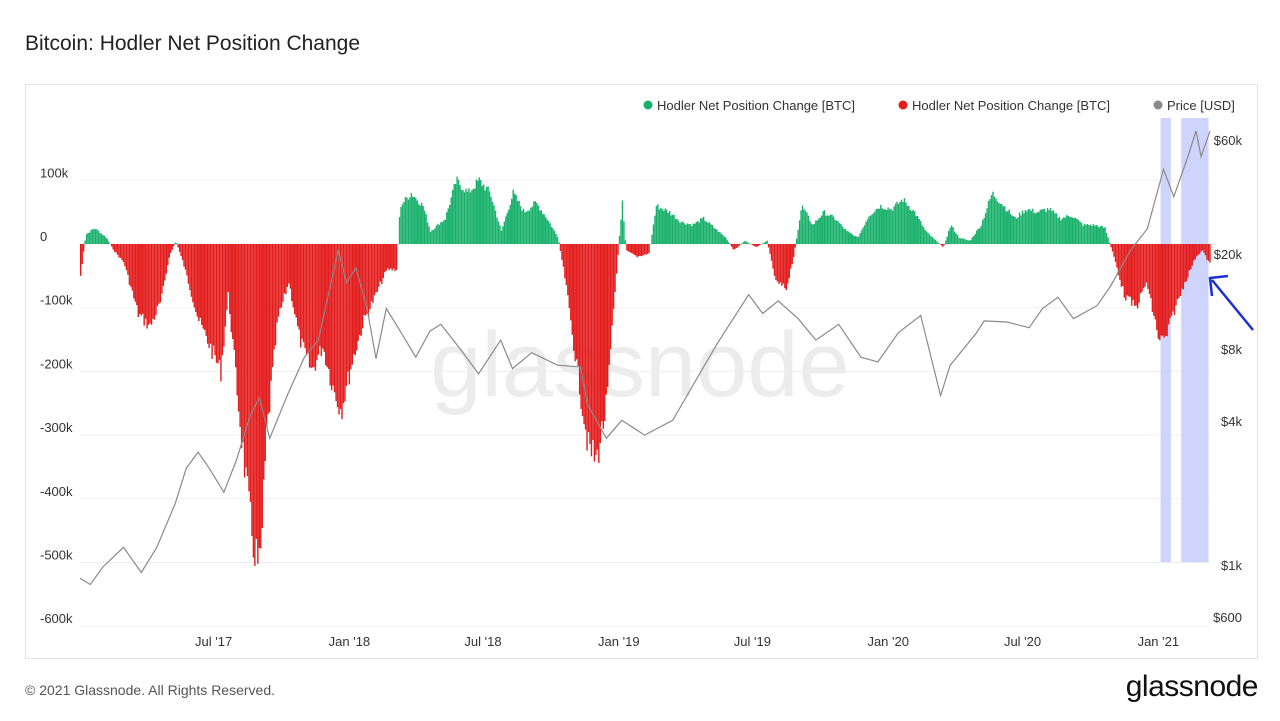 The width and height of the screenshot is (1280, 721). I want to click on x-tick-label: Jan '20, so click(888, 641).